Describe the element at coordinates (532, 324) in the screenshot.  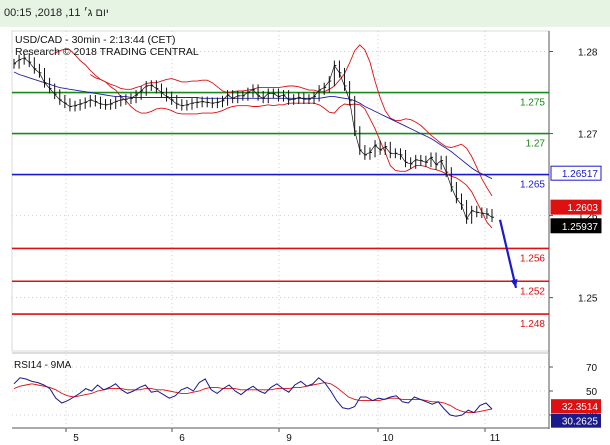
I see `level-label: 1.248` at that location.